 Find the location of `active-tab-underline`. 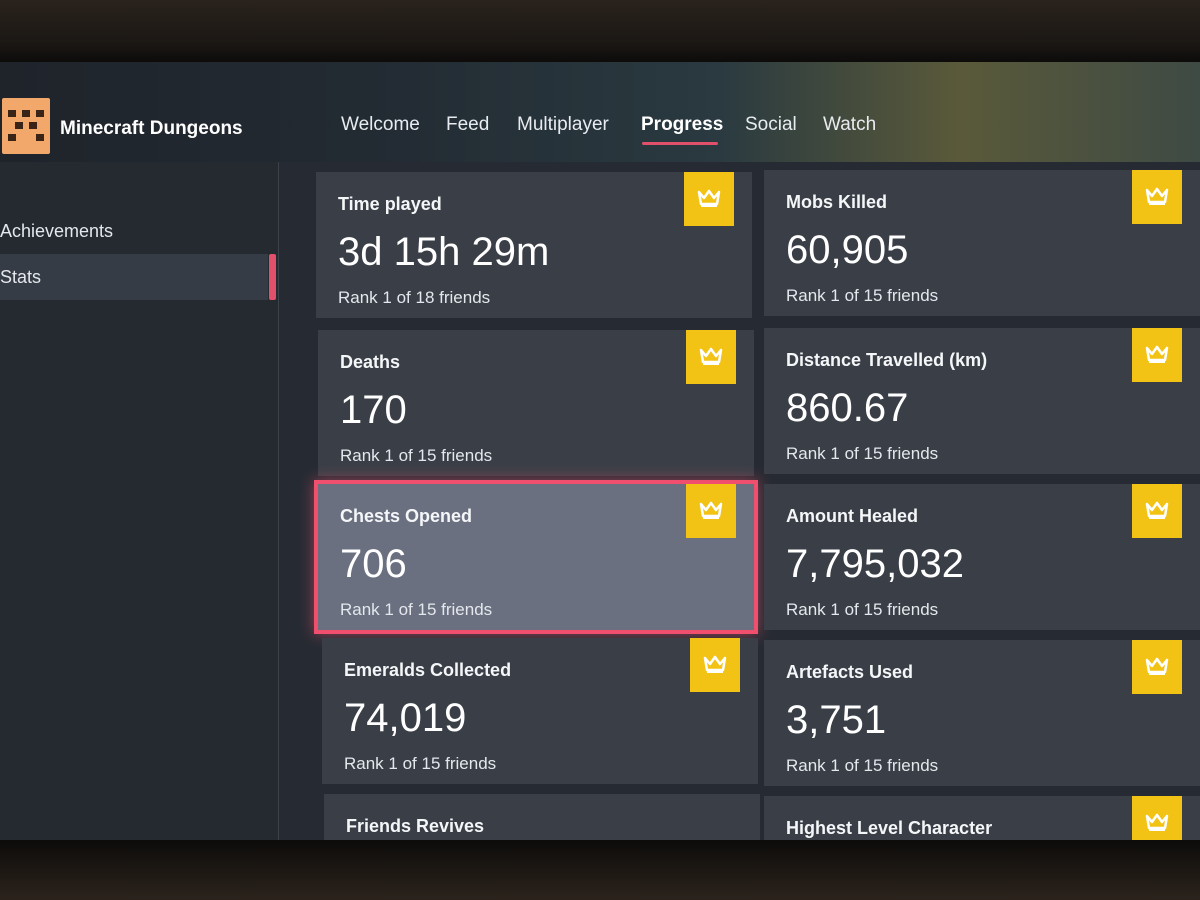

active-tab-underline is located at coordinates (680, 143).